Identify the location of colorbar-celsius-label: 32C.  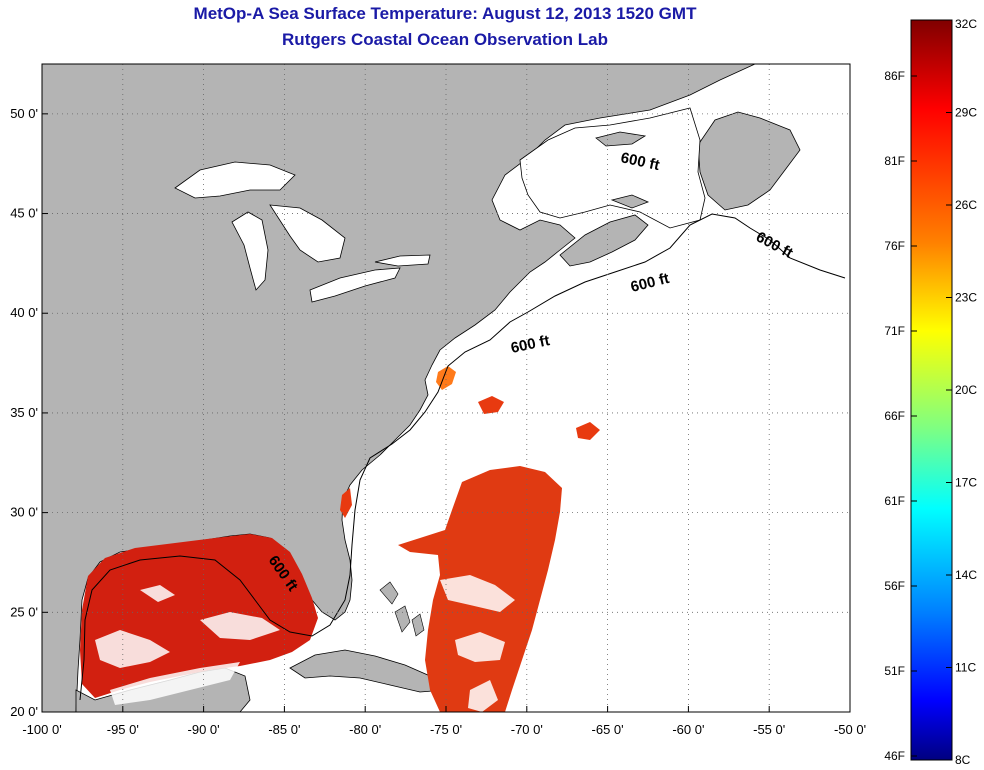
(966, 24).